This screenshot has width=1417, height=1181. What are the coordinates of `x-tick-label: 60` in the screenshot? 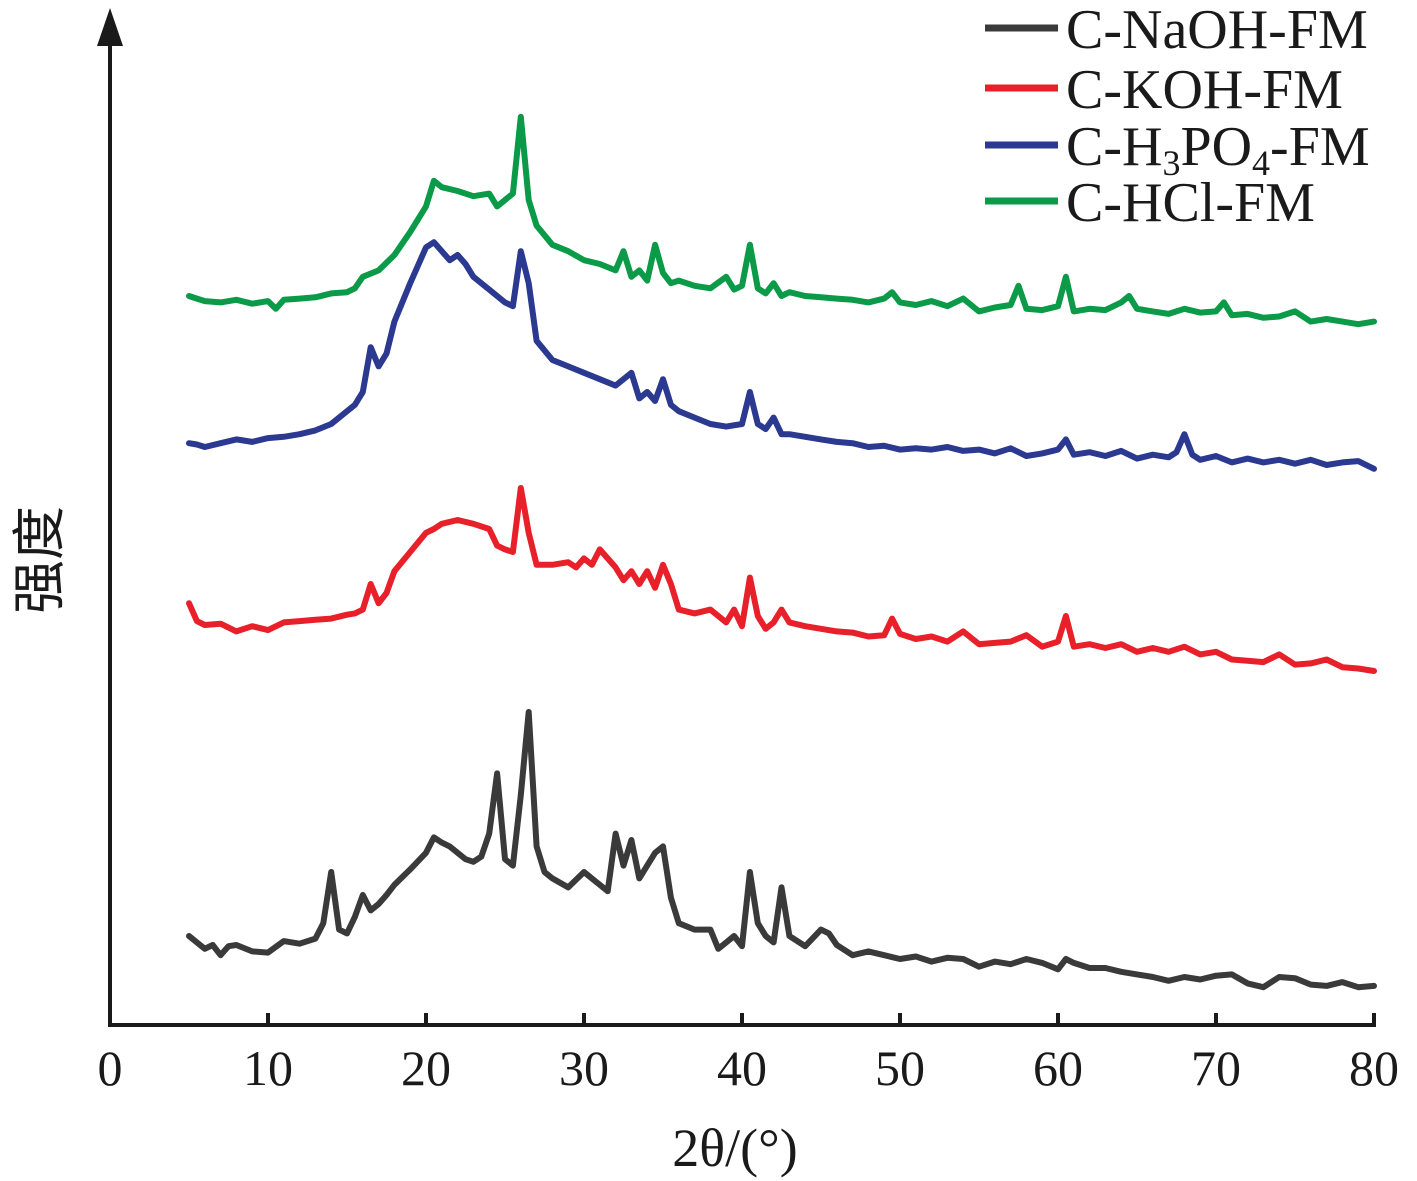 It's located at (1058, 1068).